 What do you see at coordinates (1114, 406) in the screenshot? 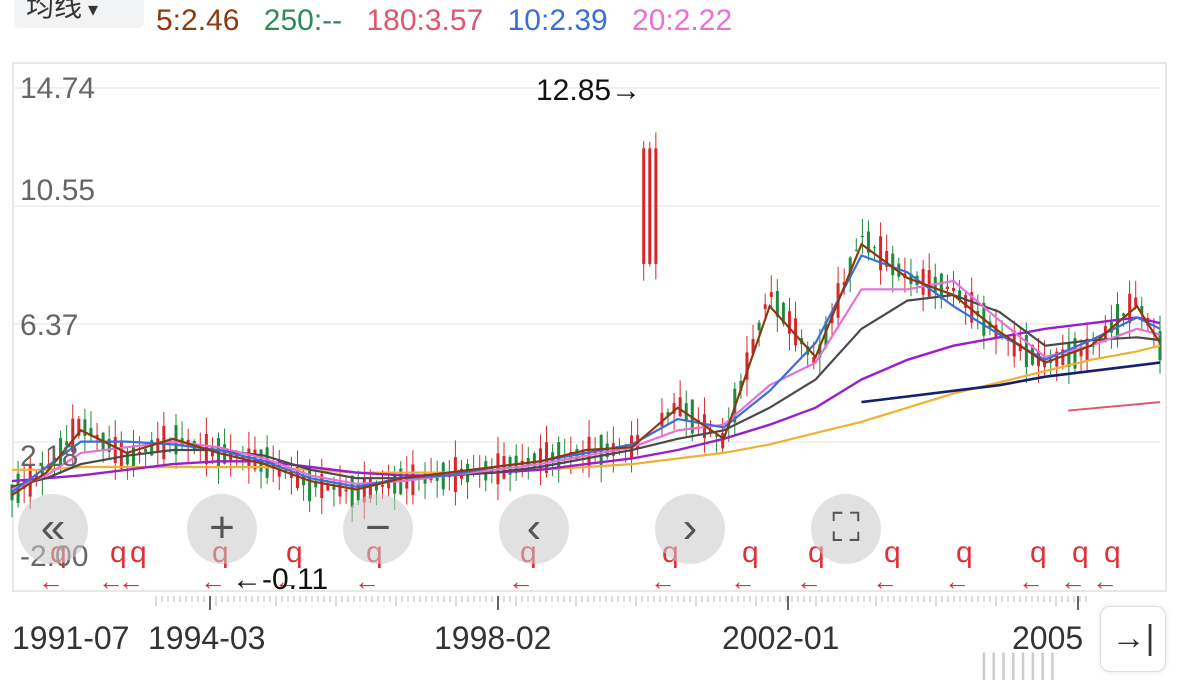
I see `ma180-line` at bounding box center [1114, 406].